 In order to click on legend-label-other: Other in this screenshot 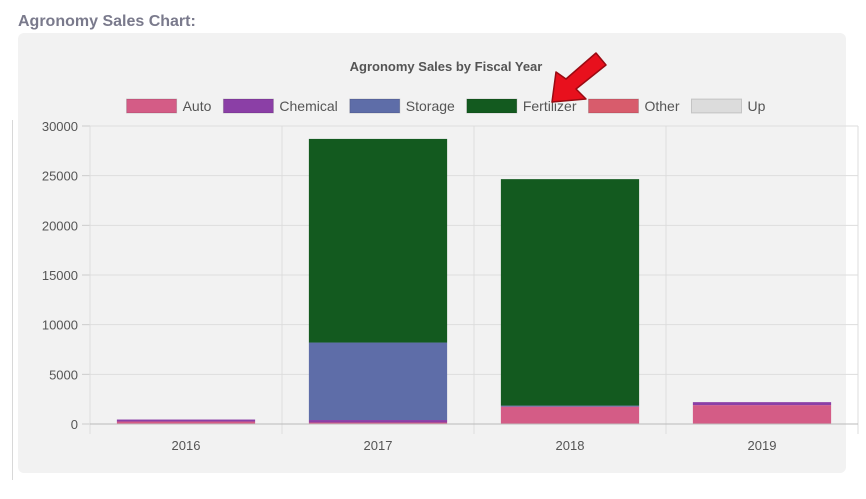, I will do `click(661, 106)`.